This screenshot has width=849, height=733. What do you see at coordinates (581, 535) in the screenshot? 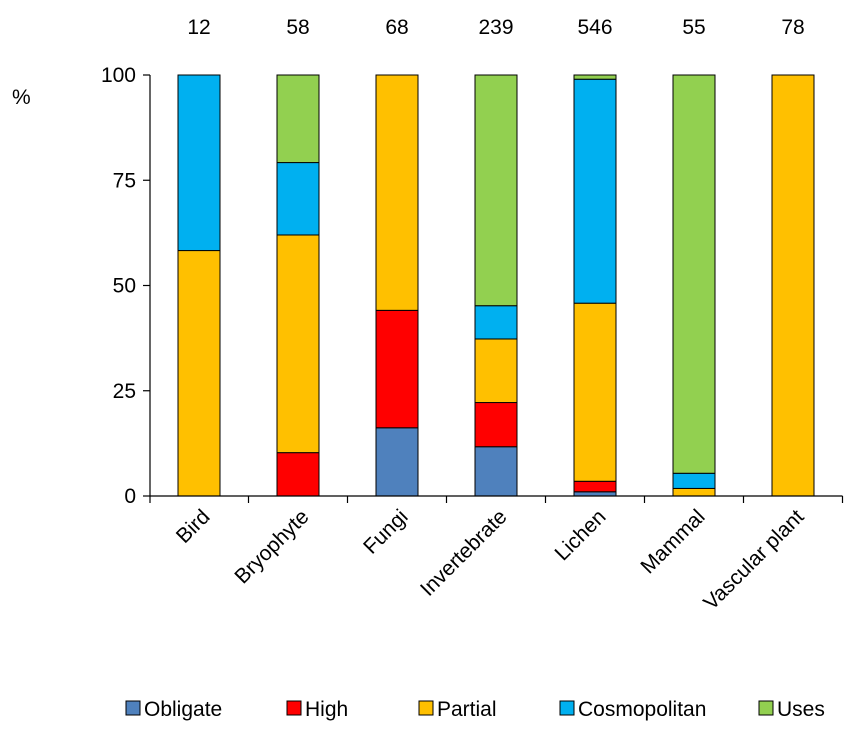
I see `x-category-label: Lichen` at bounding box center [581, 535].